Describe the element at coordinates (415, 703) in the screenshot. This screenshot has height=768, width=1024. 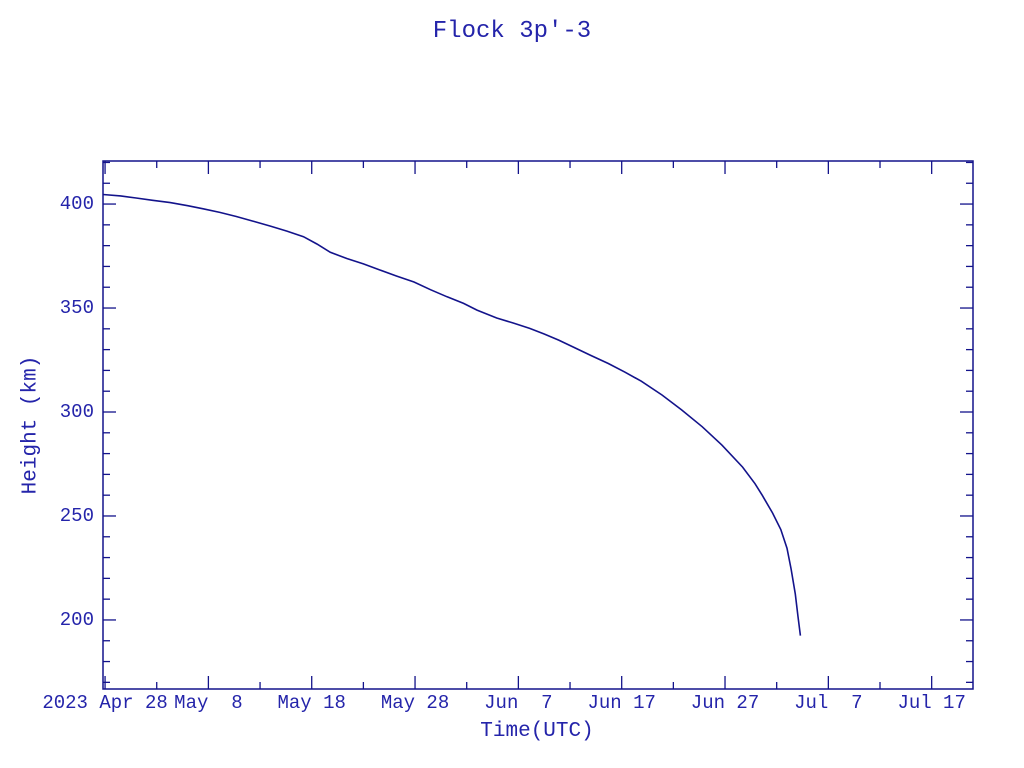
I see `x-tick-label: May 28` at that location.